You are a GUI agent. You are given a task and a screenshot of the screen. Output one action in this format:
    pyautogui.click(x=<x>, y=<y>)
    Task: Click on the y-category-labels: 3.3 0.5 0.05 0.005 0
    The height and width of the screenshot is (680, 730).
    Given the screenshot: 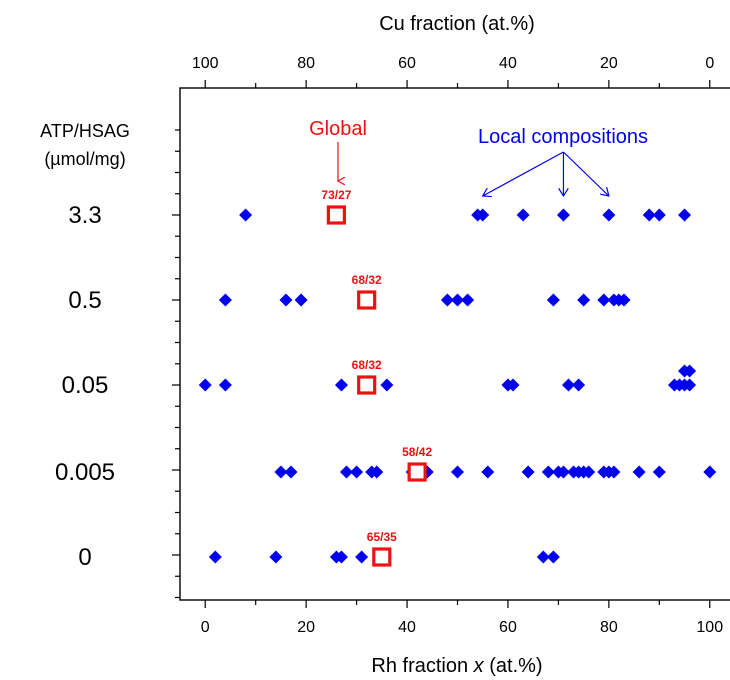 What is the action you would take?
    pyautogui.click(x=85, y=386)
    